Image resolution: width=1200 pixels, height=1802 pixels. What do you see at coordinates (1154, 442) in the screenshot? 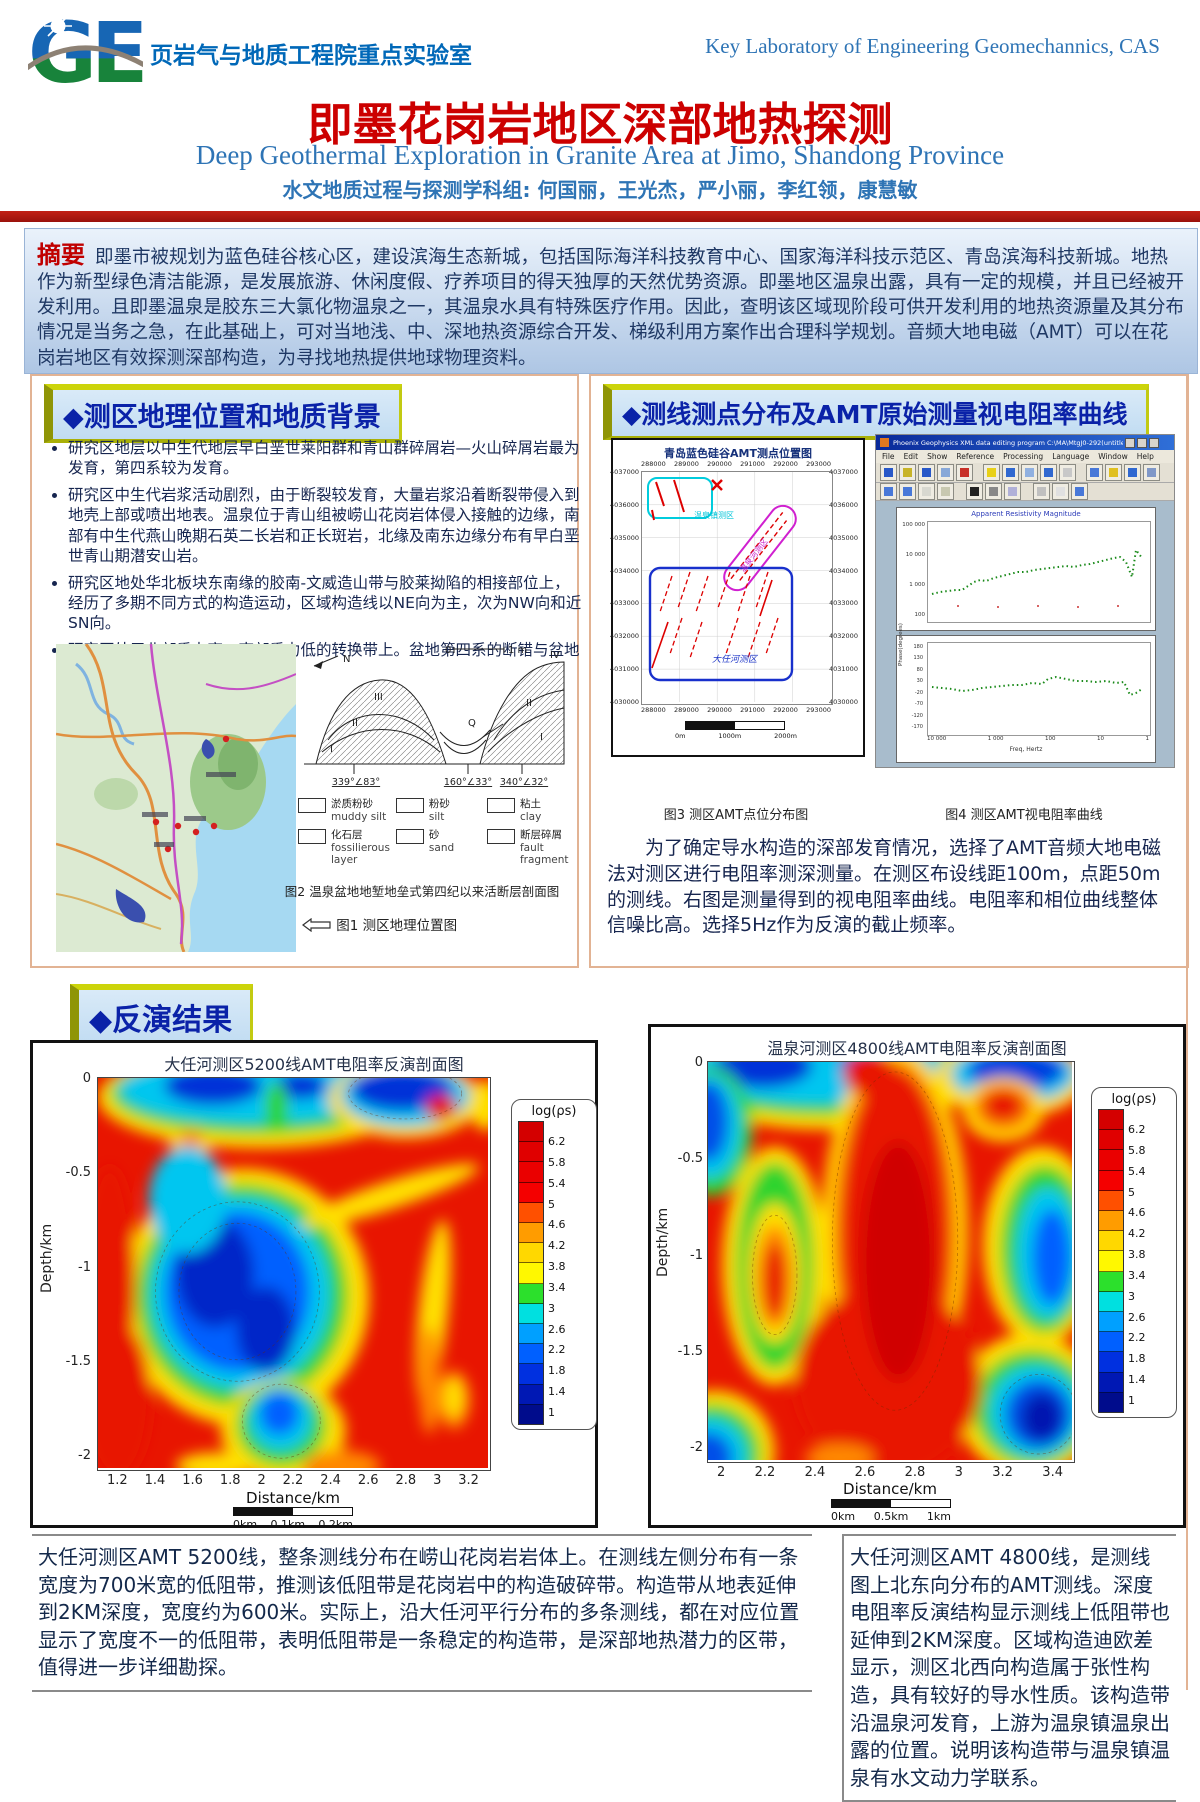
I see `close-icon` at bounding box center [1154, 442].